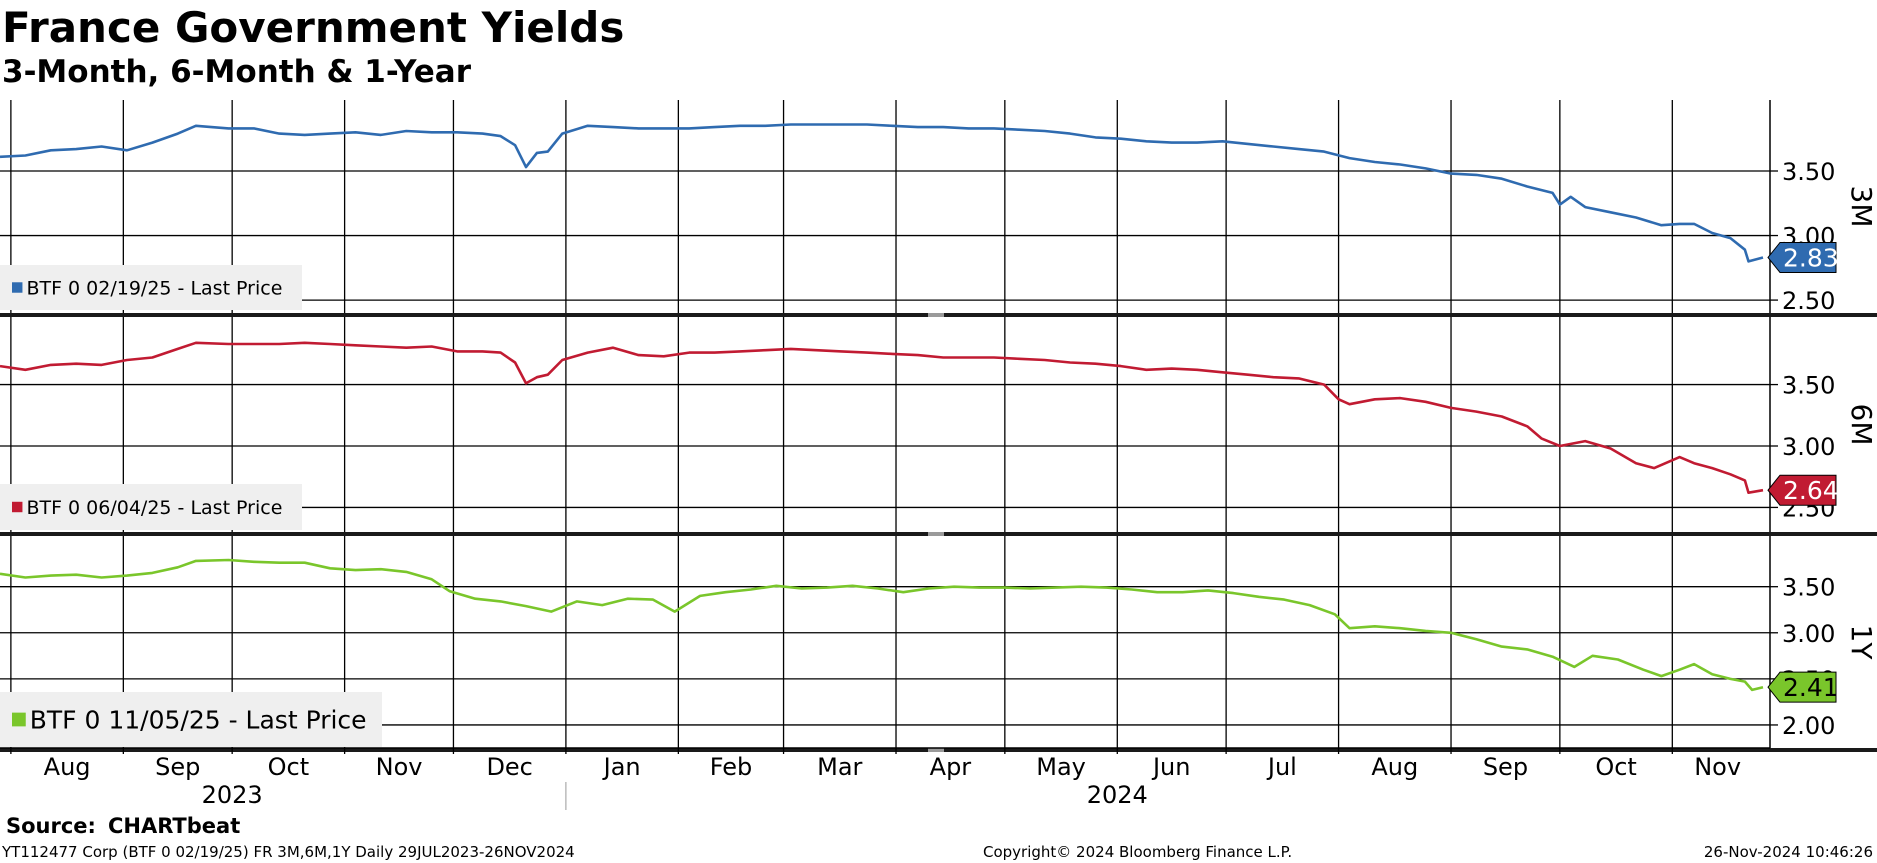  I want to click on series-line-1y, so click(882, 625).